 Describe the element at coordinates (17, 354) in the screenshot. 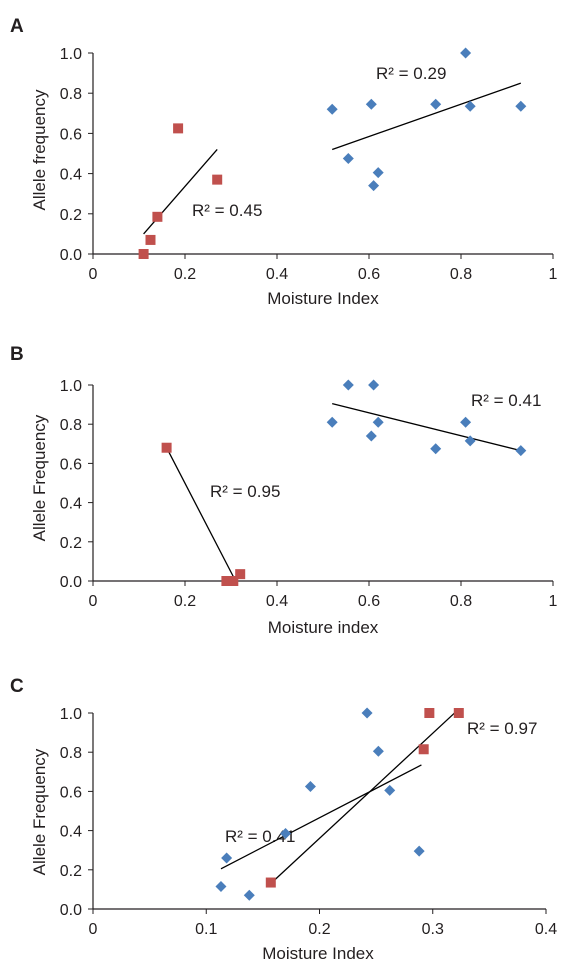

I see `panel-label: B` at that location.